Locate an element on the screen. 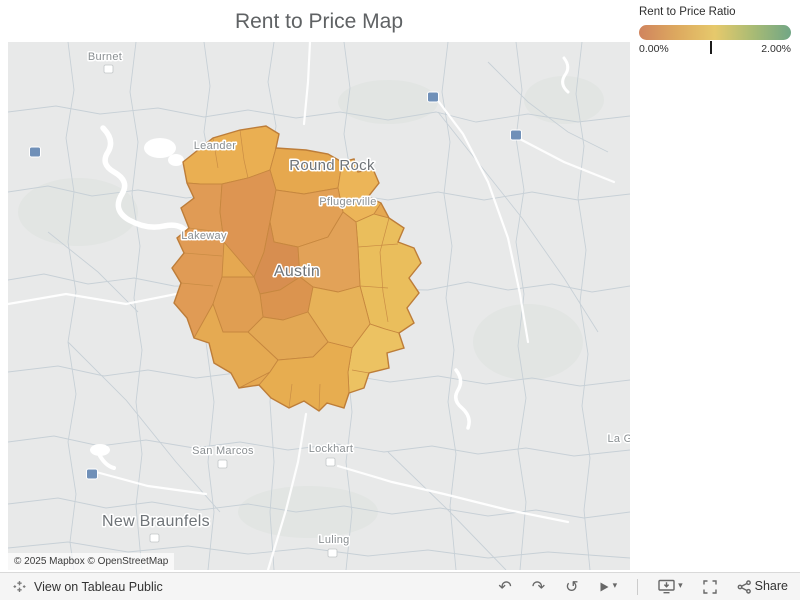 This screenshot has height=600, width=800. fullscreen-button is located at coordinates (709, 586).